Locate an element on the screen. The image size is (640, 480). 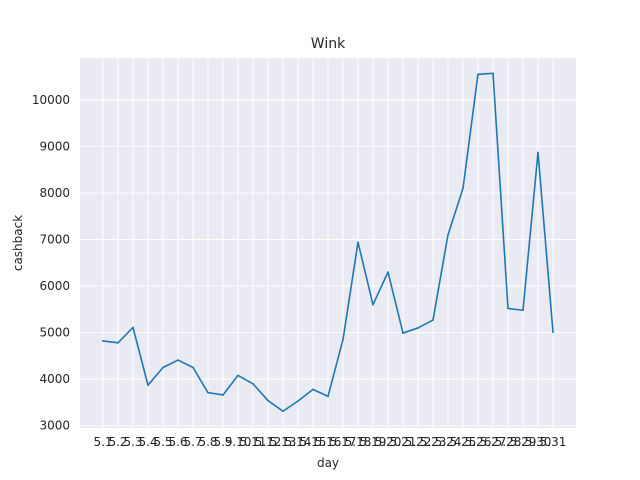
y-tick-label: 7000 is located at coordinates (54, 240).